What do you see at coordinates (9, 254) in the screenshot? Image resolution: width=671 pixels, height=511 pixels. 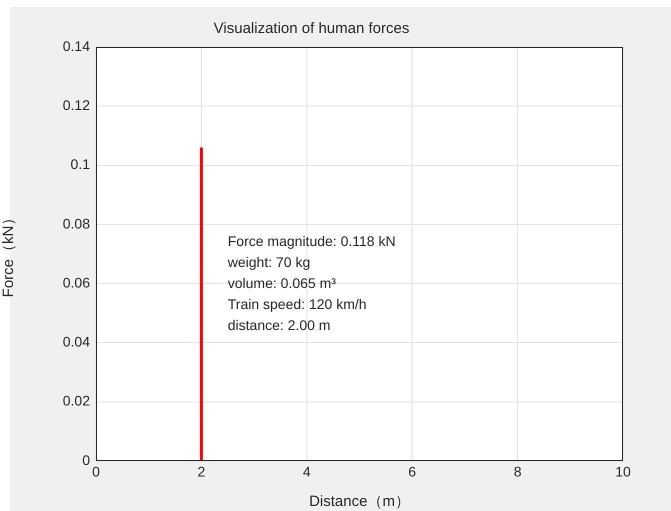 I see `y-axis-title: Force（kN）` at bounding box center [9, 254].